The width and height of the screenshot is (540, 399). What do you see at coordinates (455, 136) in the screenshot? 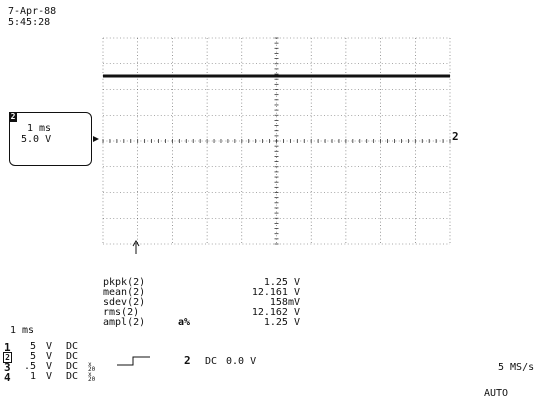
I see `trace-marker-right: 2` at bounding box center [455, 136].